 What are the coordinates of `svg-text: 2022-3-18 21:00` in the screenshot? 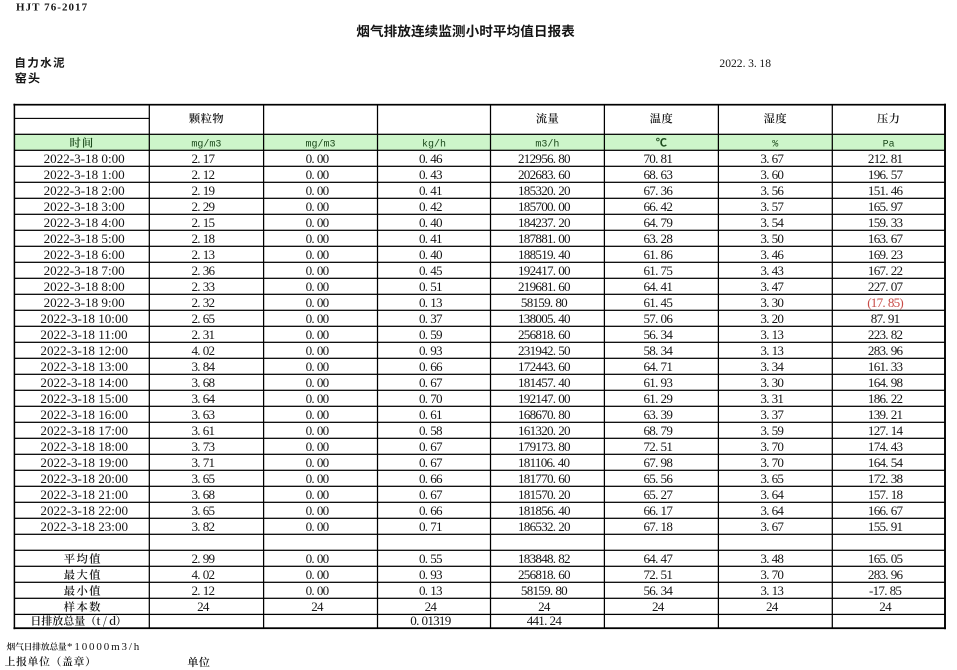 It's located at (84, 494).